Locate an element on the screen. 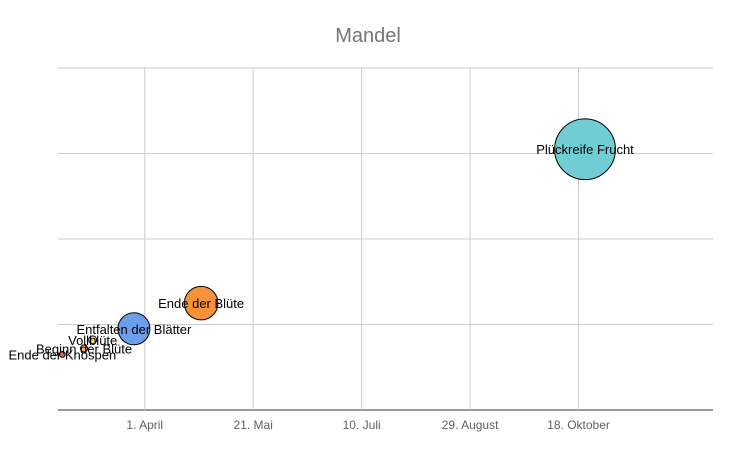 This screenshot has width=736, height=455. chart-title: Mandel is located at coordinates (368, 36).